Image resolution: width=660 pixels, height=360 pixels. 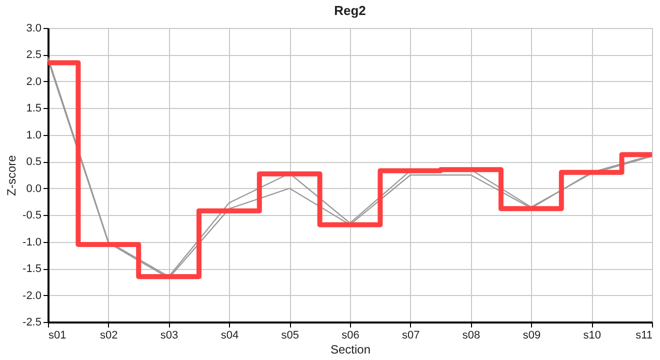 I want to click on y-tick-label: 0.5, so click(x=34, y=162).